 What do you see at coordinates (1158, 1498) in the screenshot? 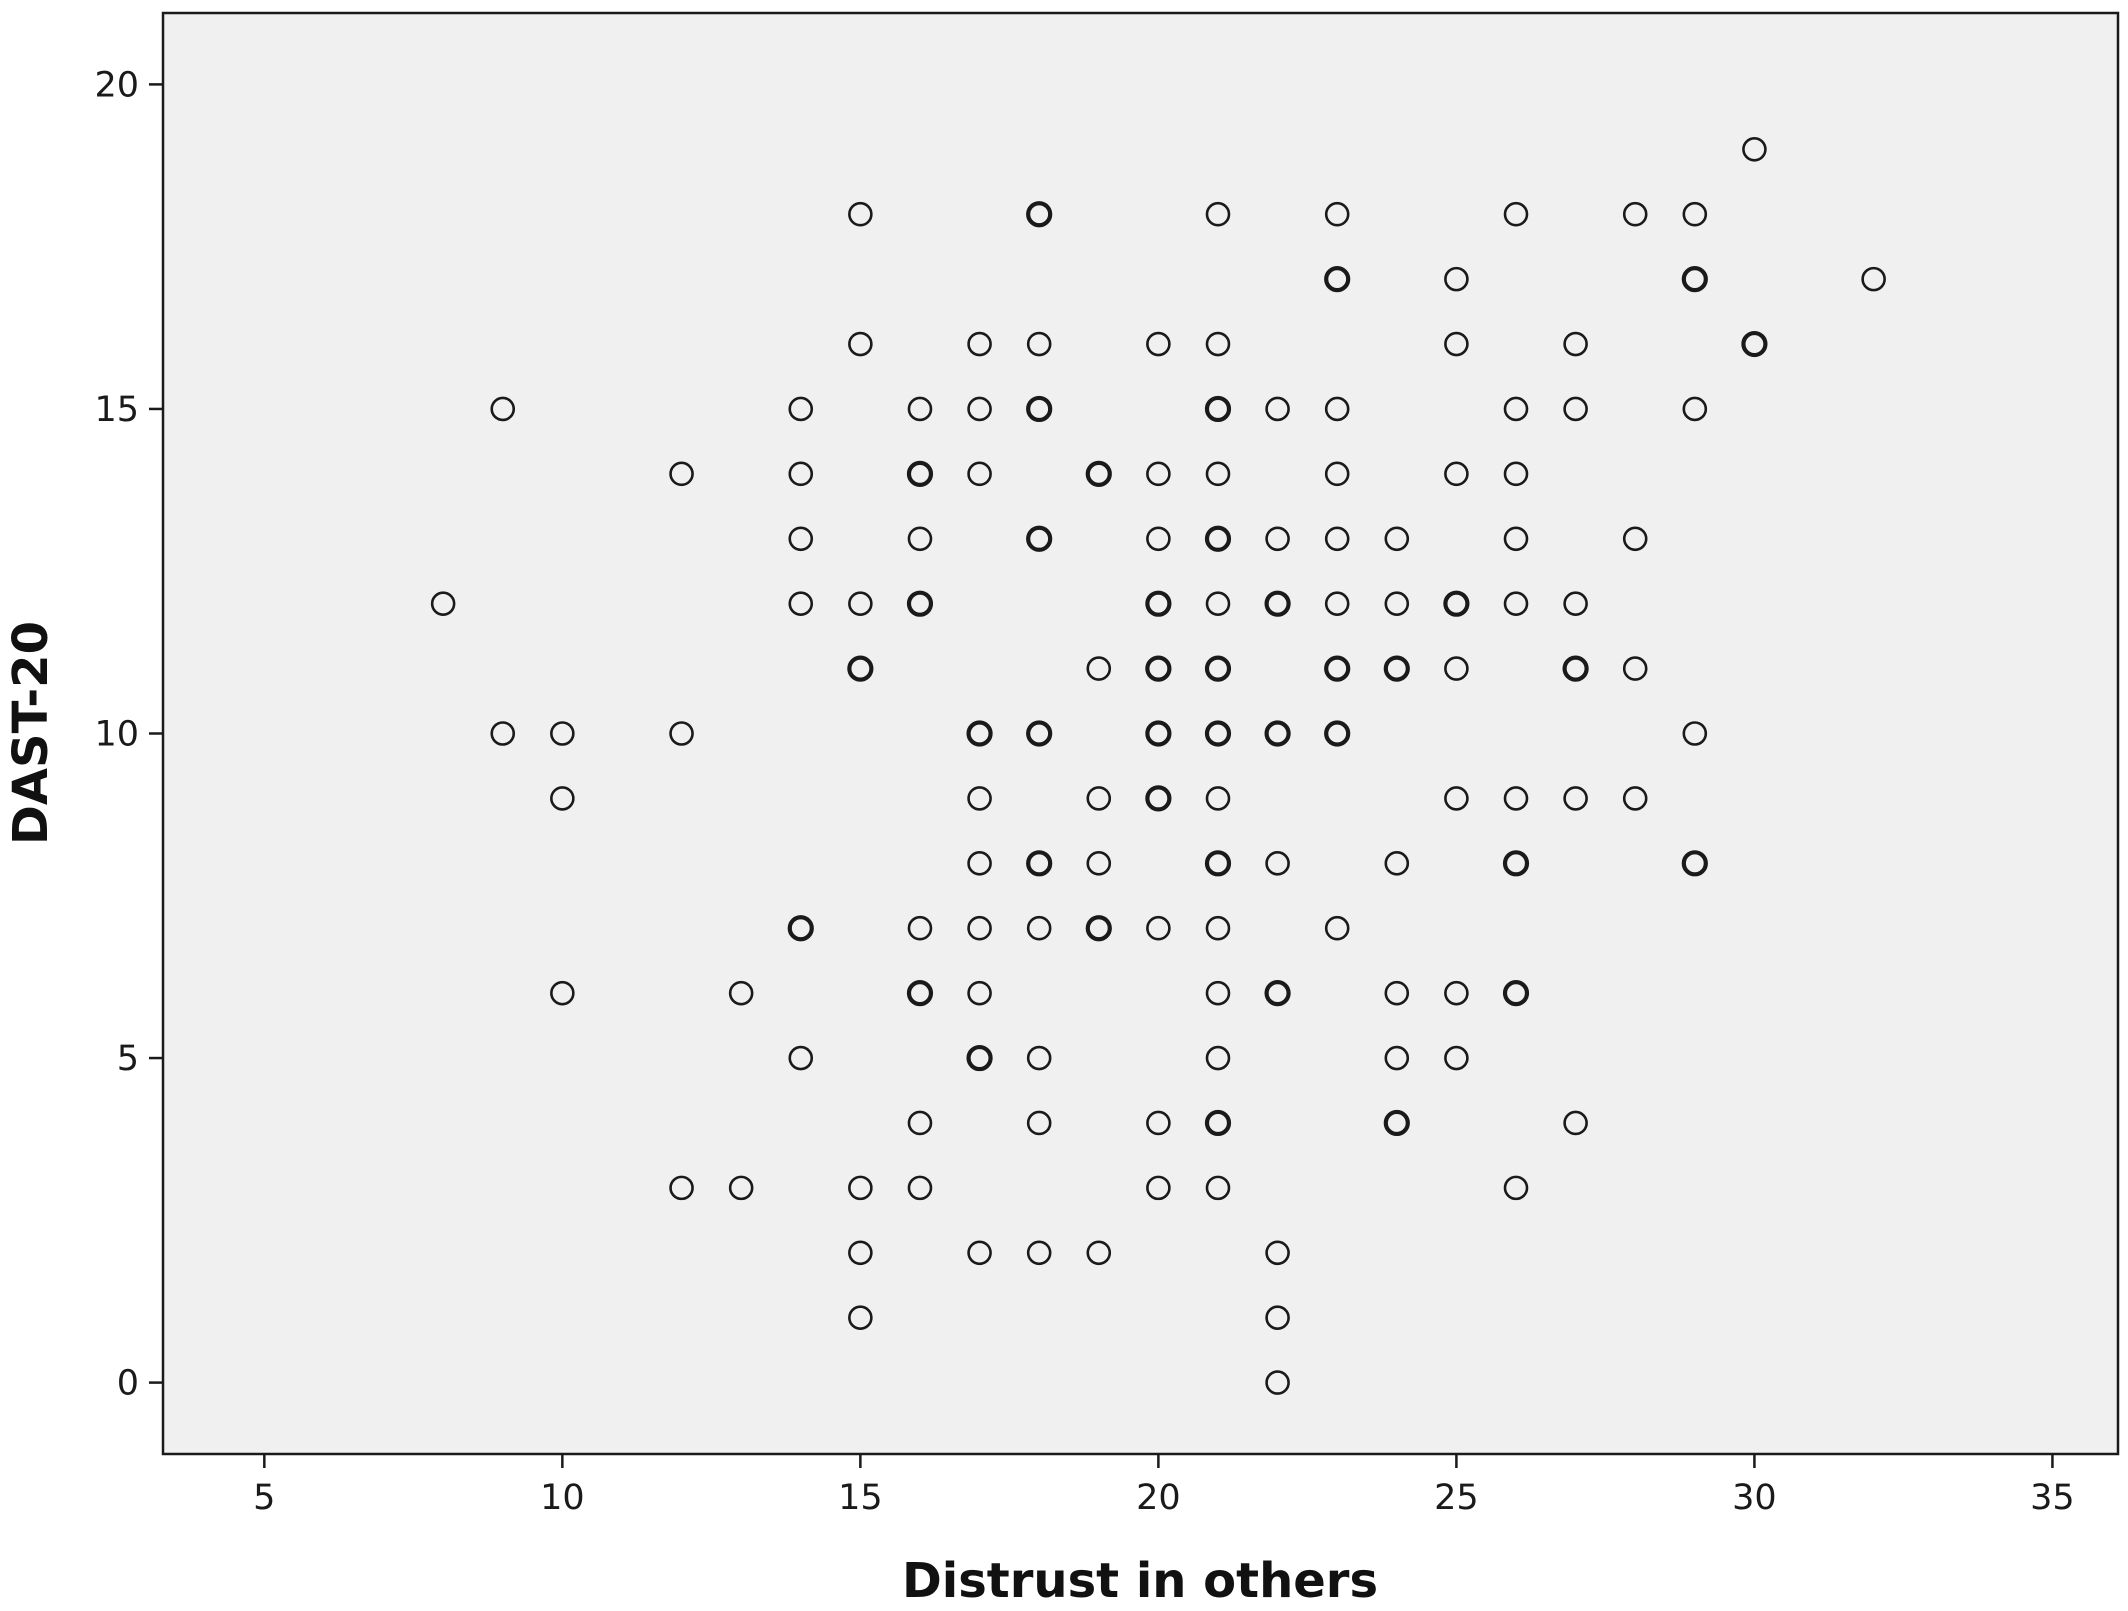
I see `x-tick-label: 20` at bounding box center [1158, 1498].